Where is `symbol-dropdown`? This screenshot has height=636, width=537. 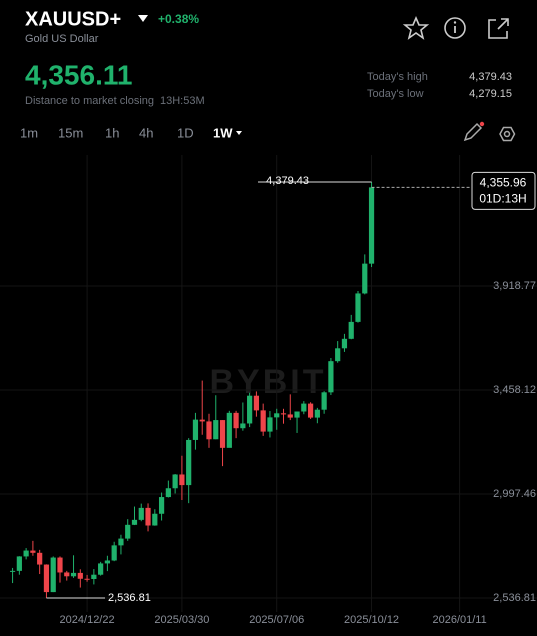 symbol-dropdown is located at coordinates (143, 18).